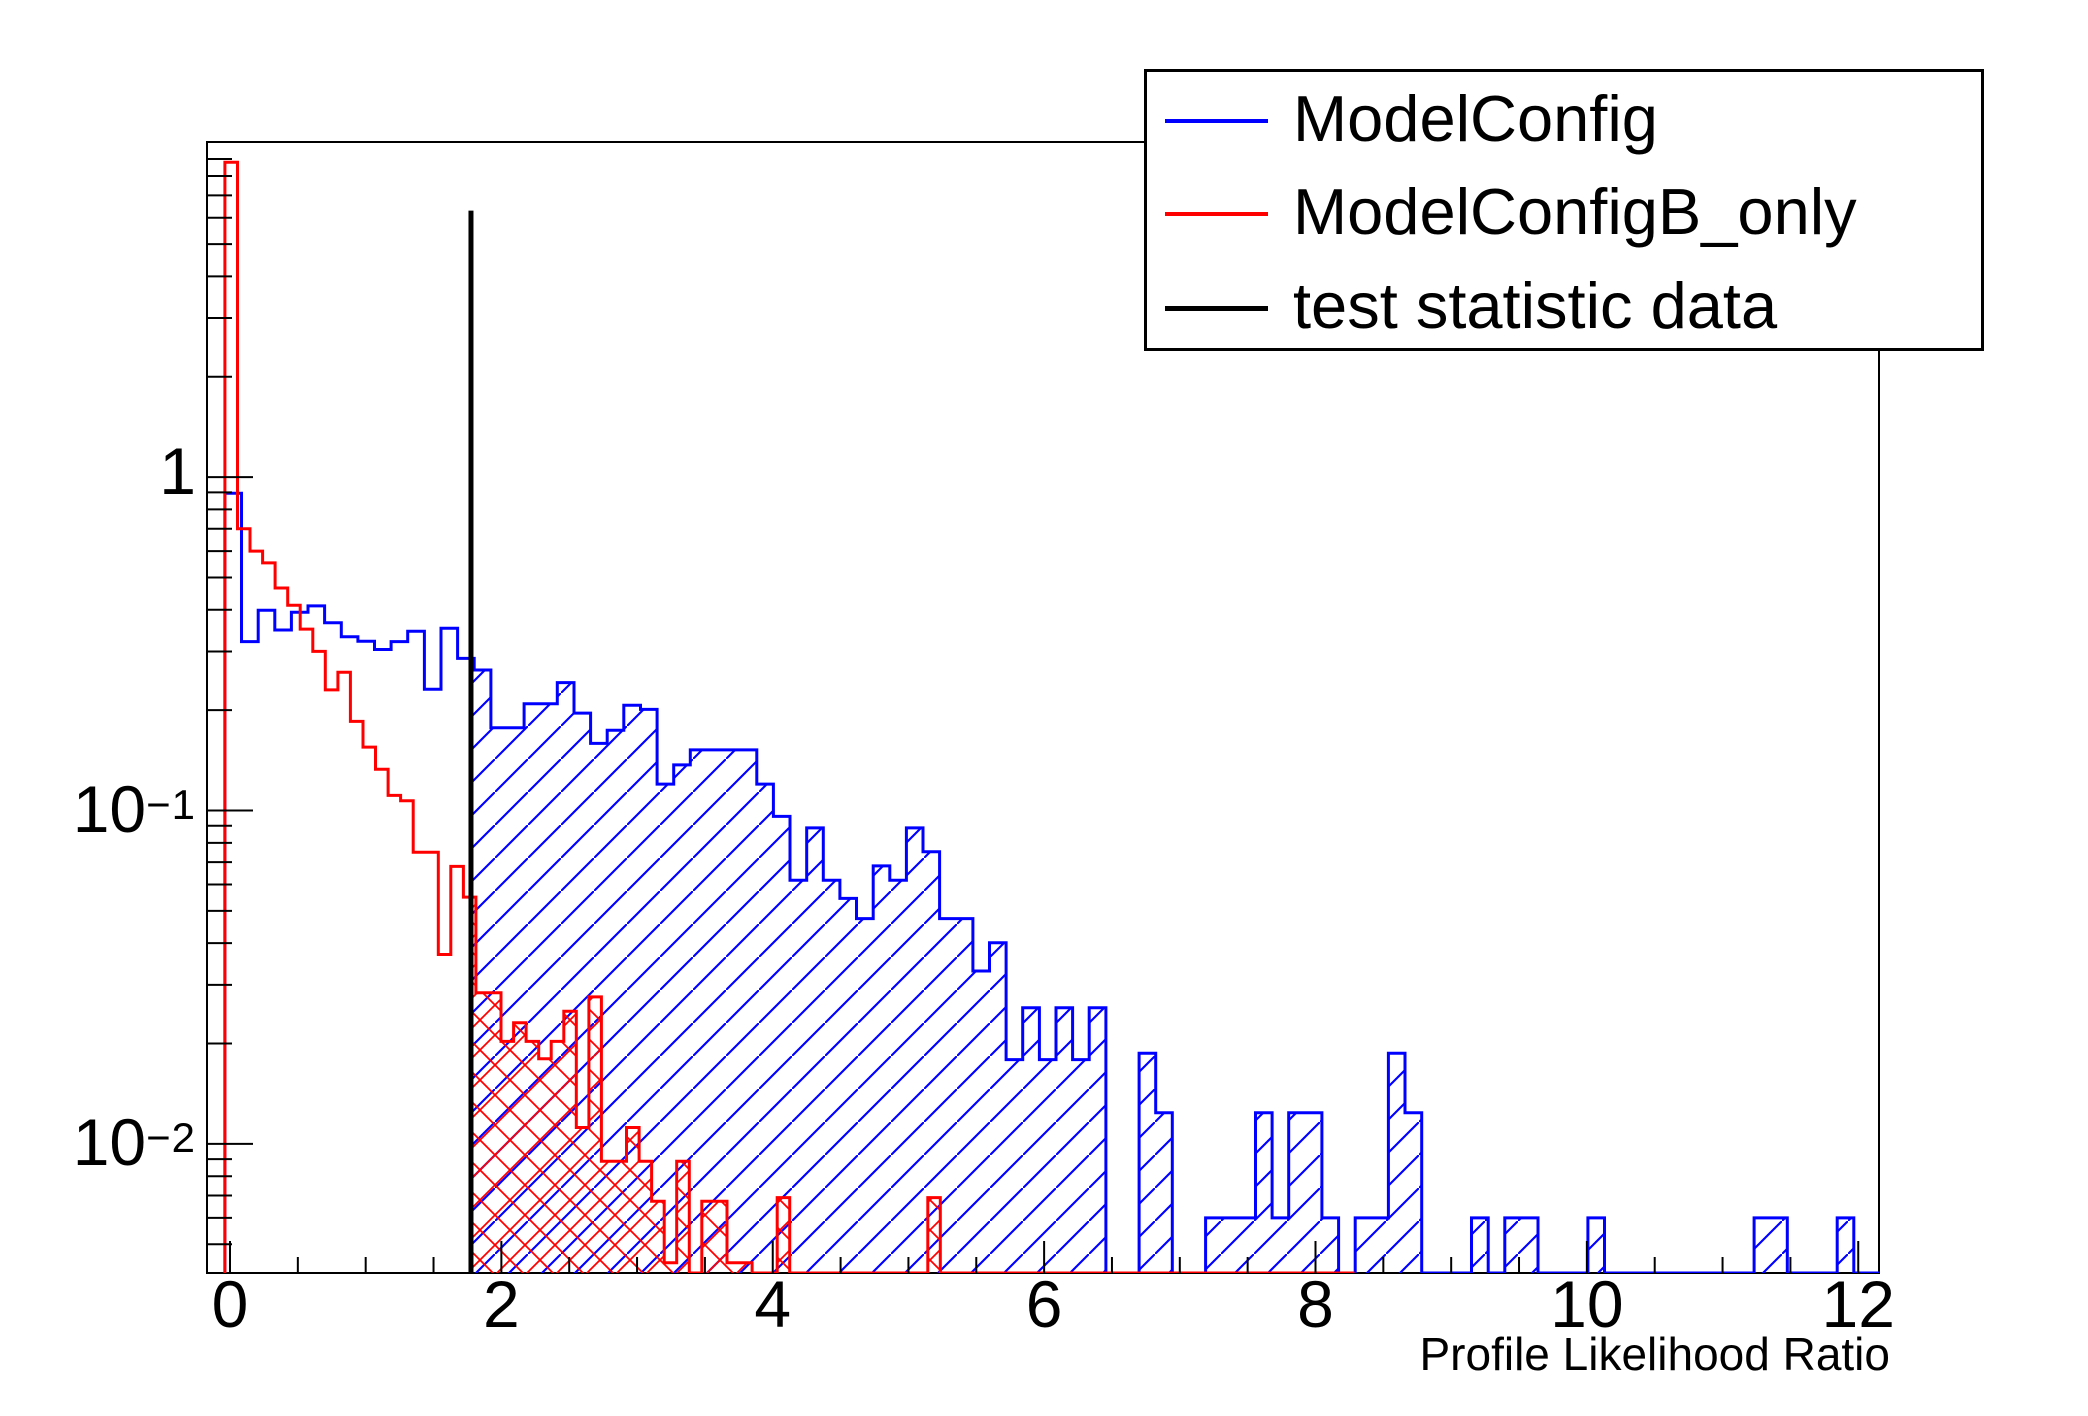 The height and width of the screenshot is (1416, 2088). Describe the element at coordinates (1216, 214) in the screenshot. I see `legend-line-sample-red` at that location.